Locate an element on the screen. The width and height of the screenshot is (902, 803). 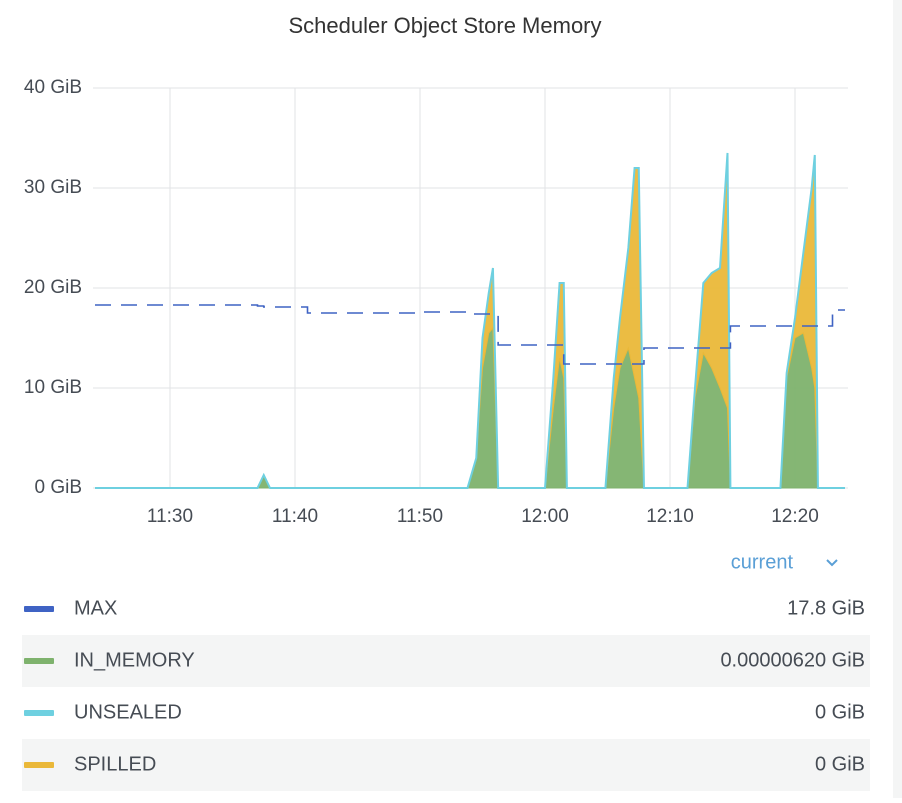
legend-label: MAX is located at coordinates (95, 608).